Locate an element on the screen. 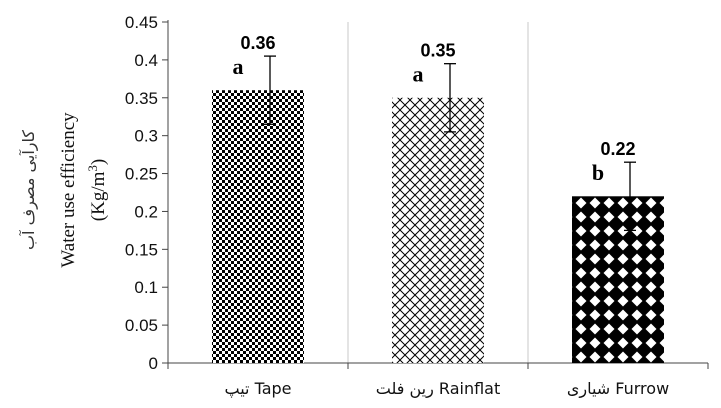  y-tick-label: 0.35 is located at coordinates (141, 98).